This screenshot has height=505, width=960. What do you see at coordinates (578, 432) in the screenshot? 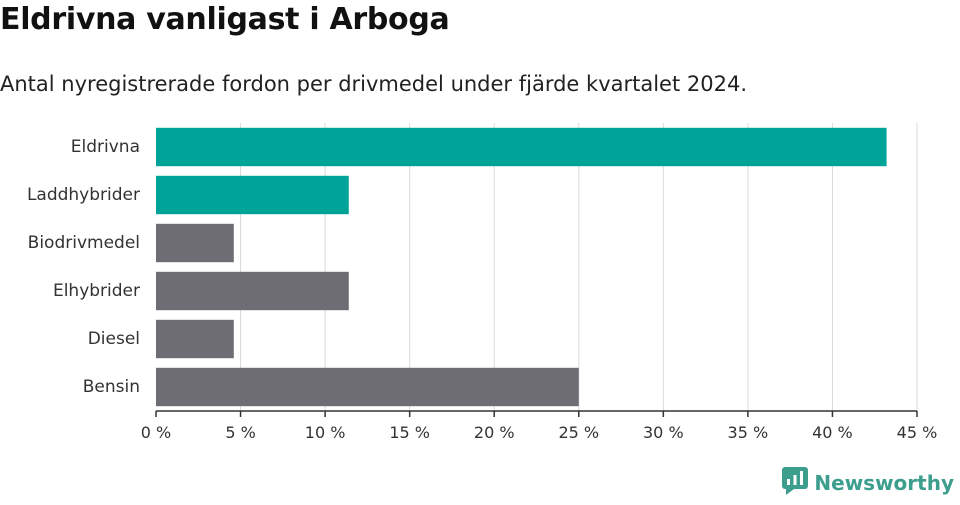
I see `x-tick-label: 25 %` at bounding box center [578, 432].